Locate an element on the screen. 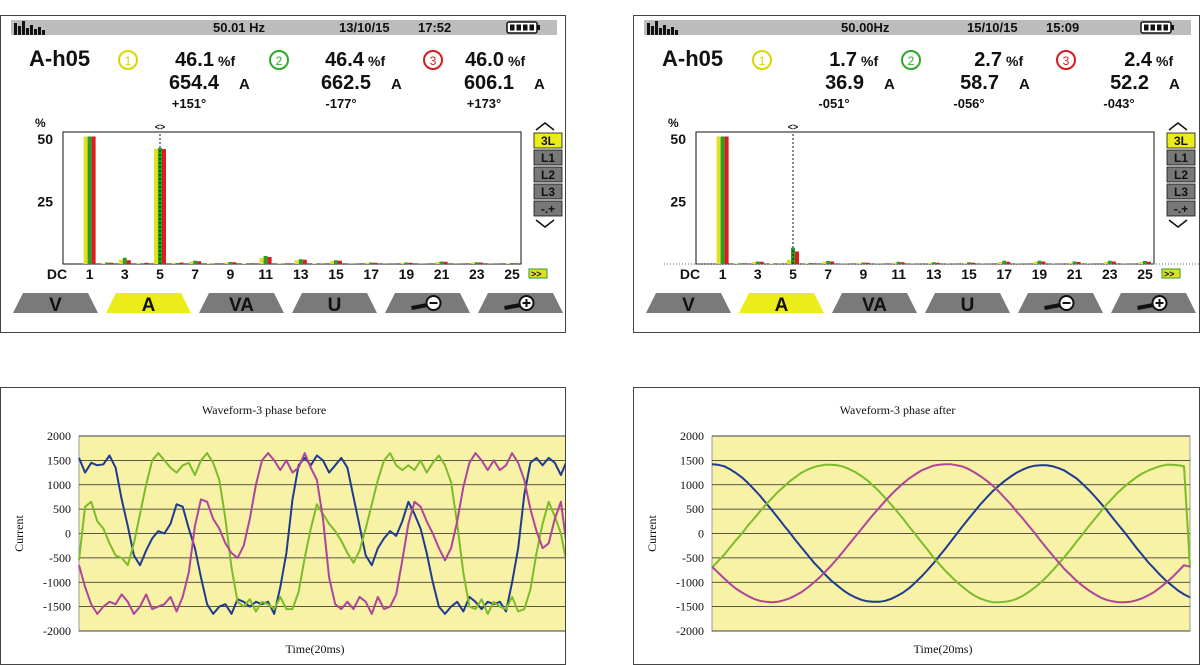  phase-3-marker-icon is located at coordinates (433, 60).